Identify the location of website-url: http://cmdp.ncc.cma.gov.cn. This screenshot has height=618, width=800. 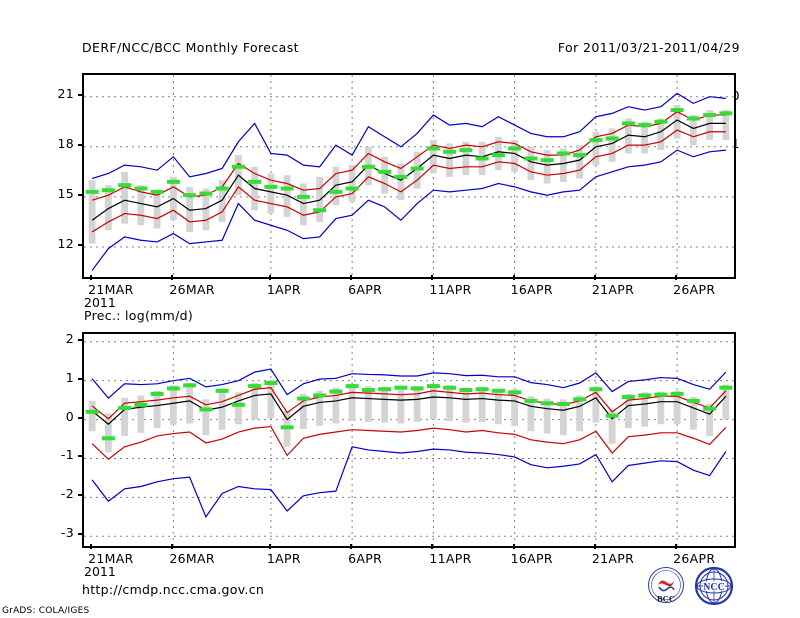
(173, 589).